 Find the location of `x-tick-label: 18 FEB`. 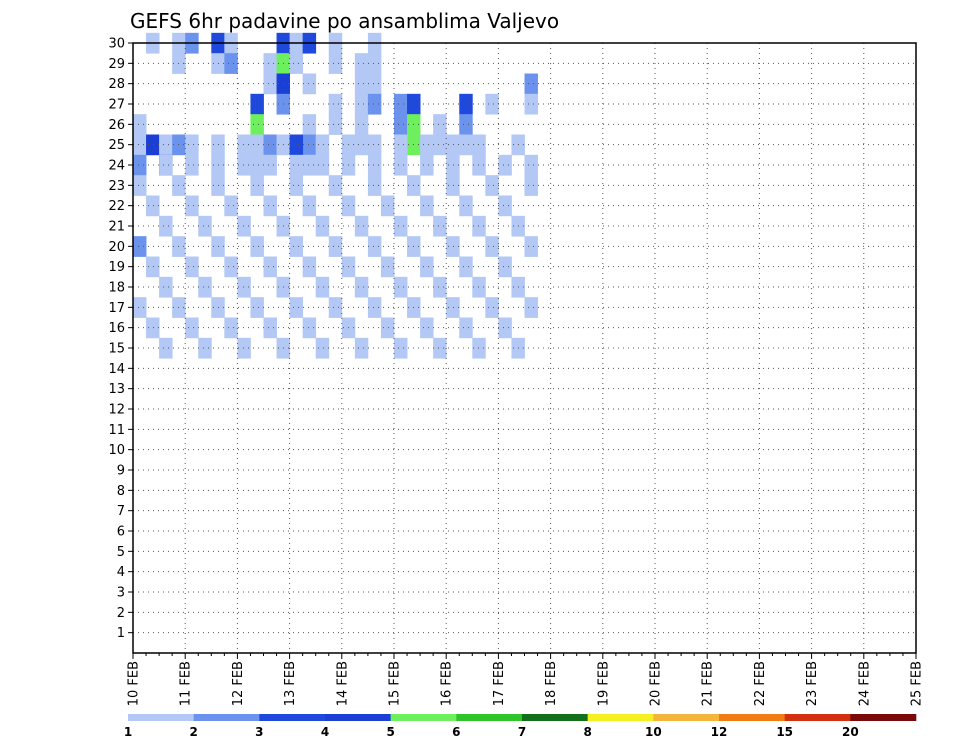

x-tick-label: 18 FEB is located at coordinates (551, 683).